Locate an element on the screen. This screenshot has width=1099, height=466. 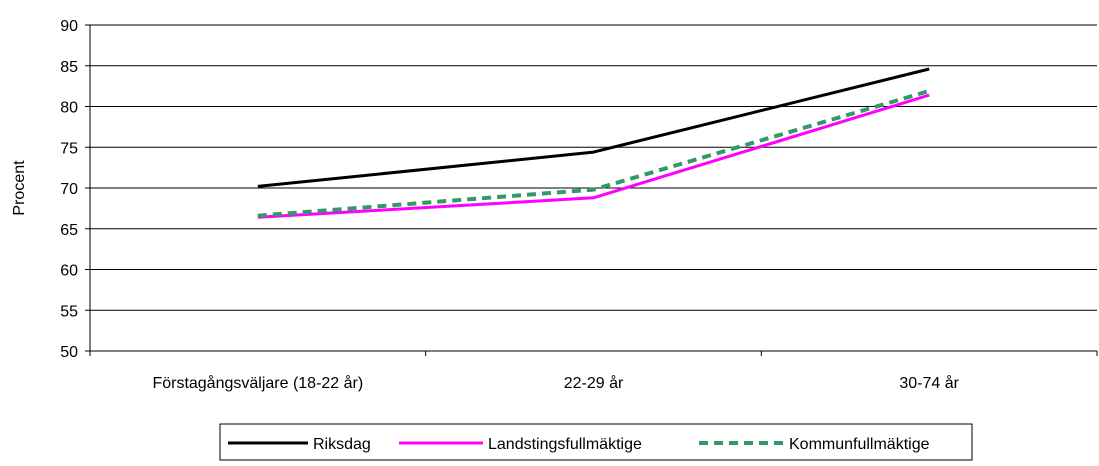
legend-box is located at coordinates (596, 442).